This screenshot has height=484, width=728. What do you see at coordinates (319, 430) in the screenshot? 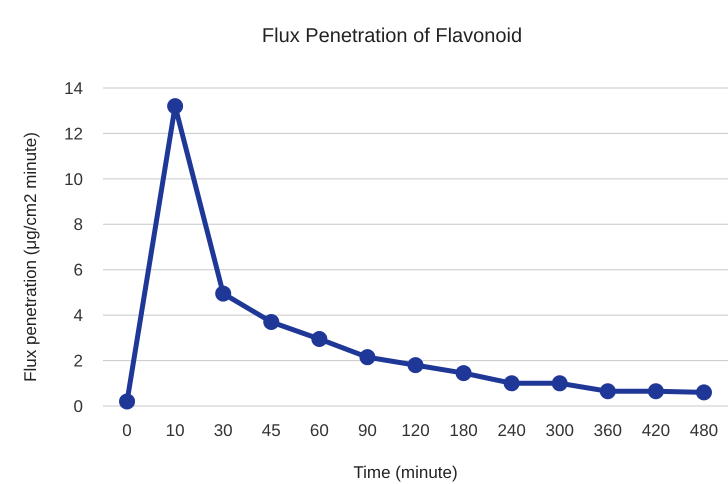
I see `x-tick-label: 60` at bounding box center [319, 430].